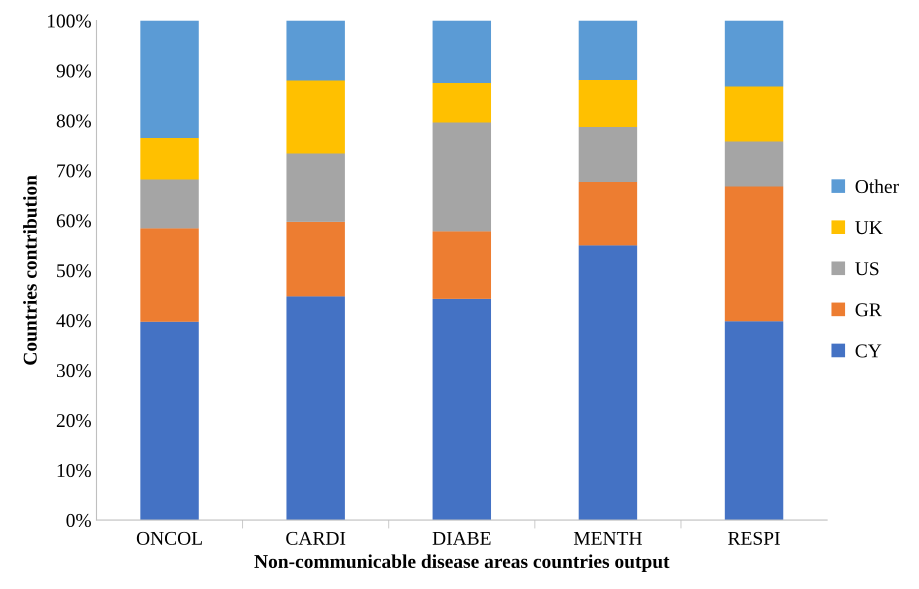  Describe the element at coordinates (73, 71) in the screenshot. I see `y-tick-label: 90%` at that location.